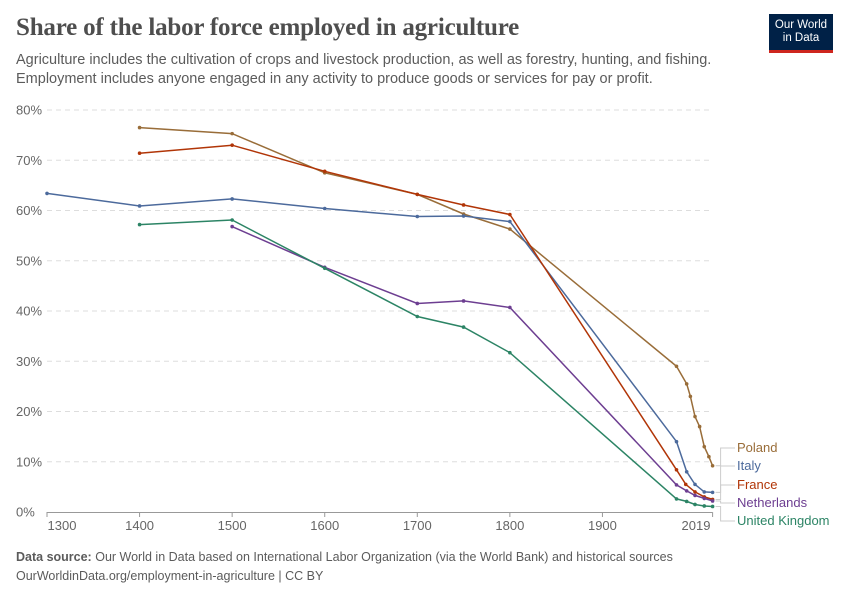 The image size is (850, 600). Describe the element at coordinates (509, 525) in the screenshot. I see `x-tick-label: 1800` at that location.